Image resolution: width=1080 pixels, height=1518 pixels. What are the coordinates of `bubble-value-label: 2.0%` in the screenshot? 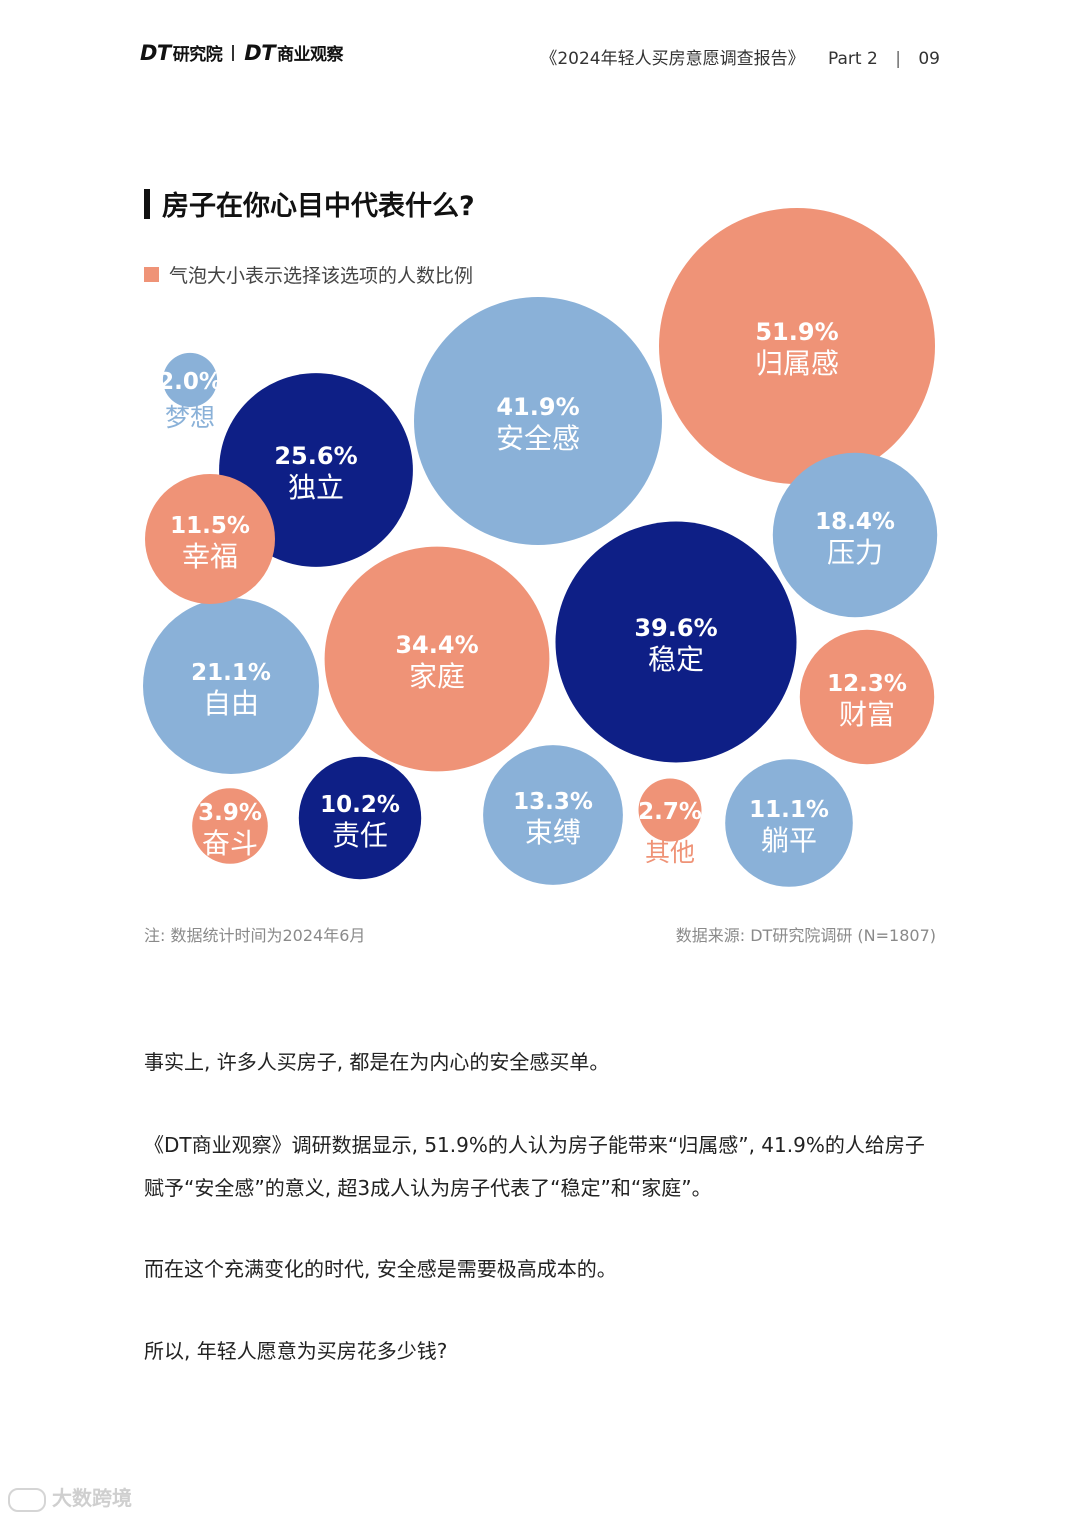 It's located at (190, 382).